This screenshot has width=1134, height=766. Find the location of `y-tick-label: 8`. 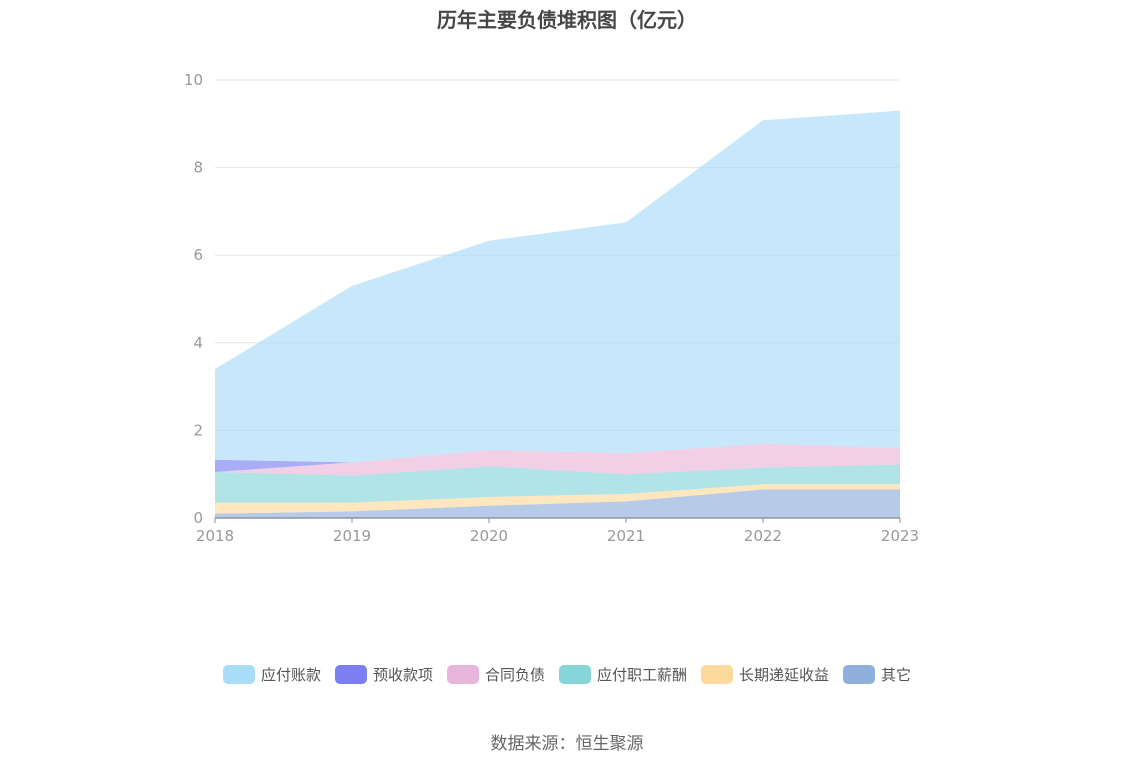

y-tick-label: 8 is located at coordinates (198, 168).